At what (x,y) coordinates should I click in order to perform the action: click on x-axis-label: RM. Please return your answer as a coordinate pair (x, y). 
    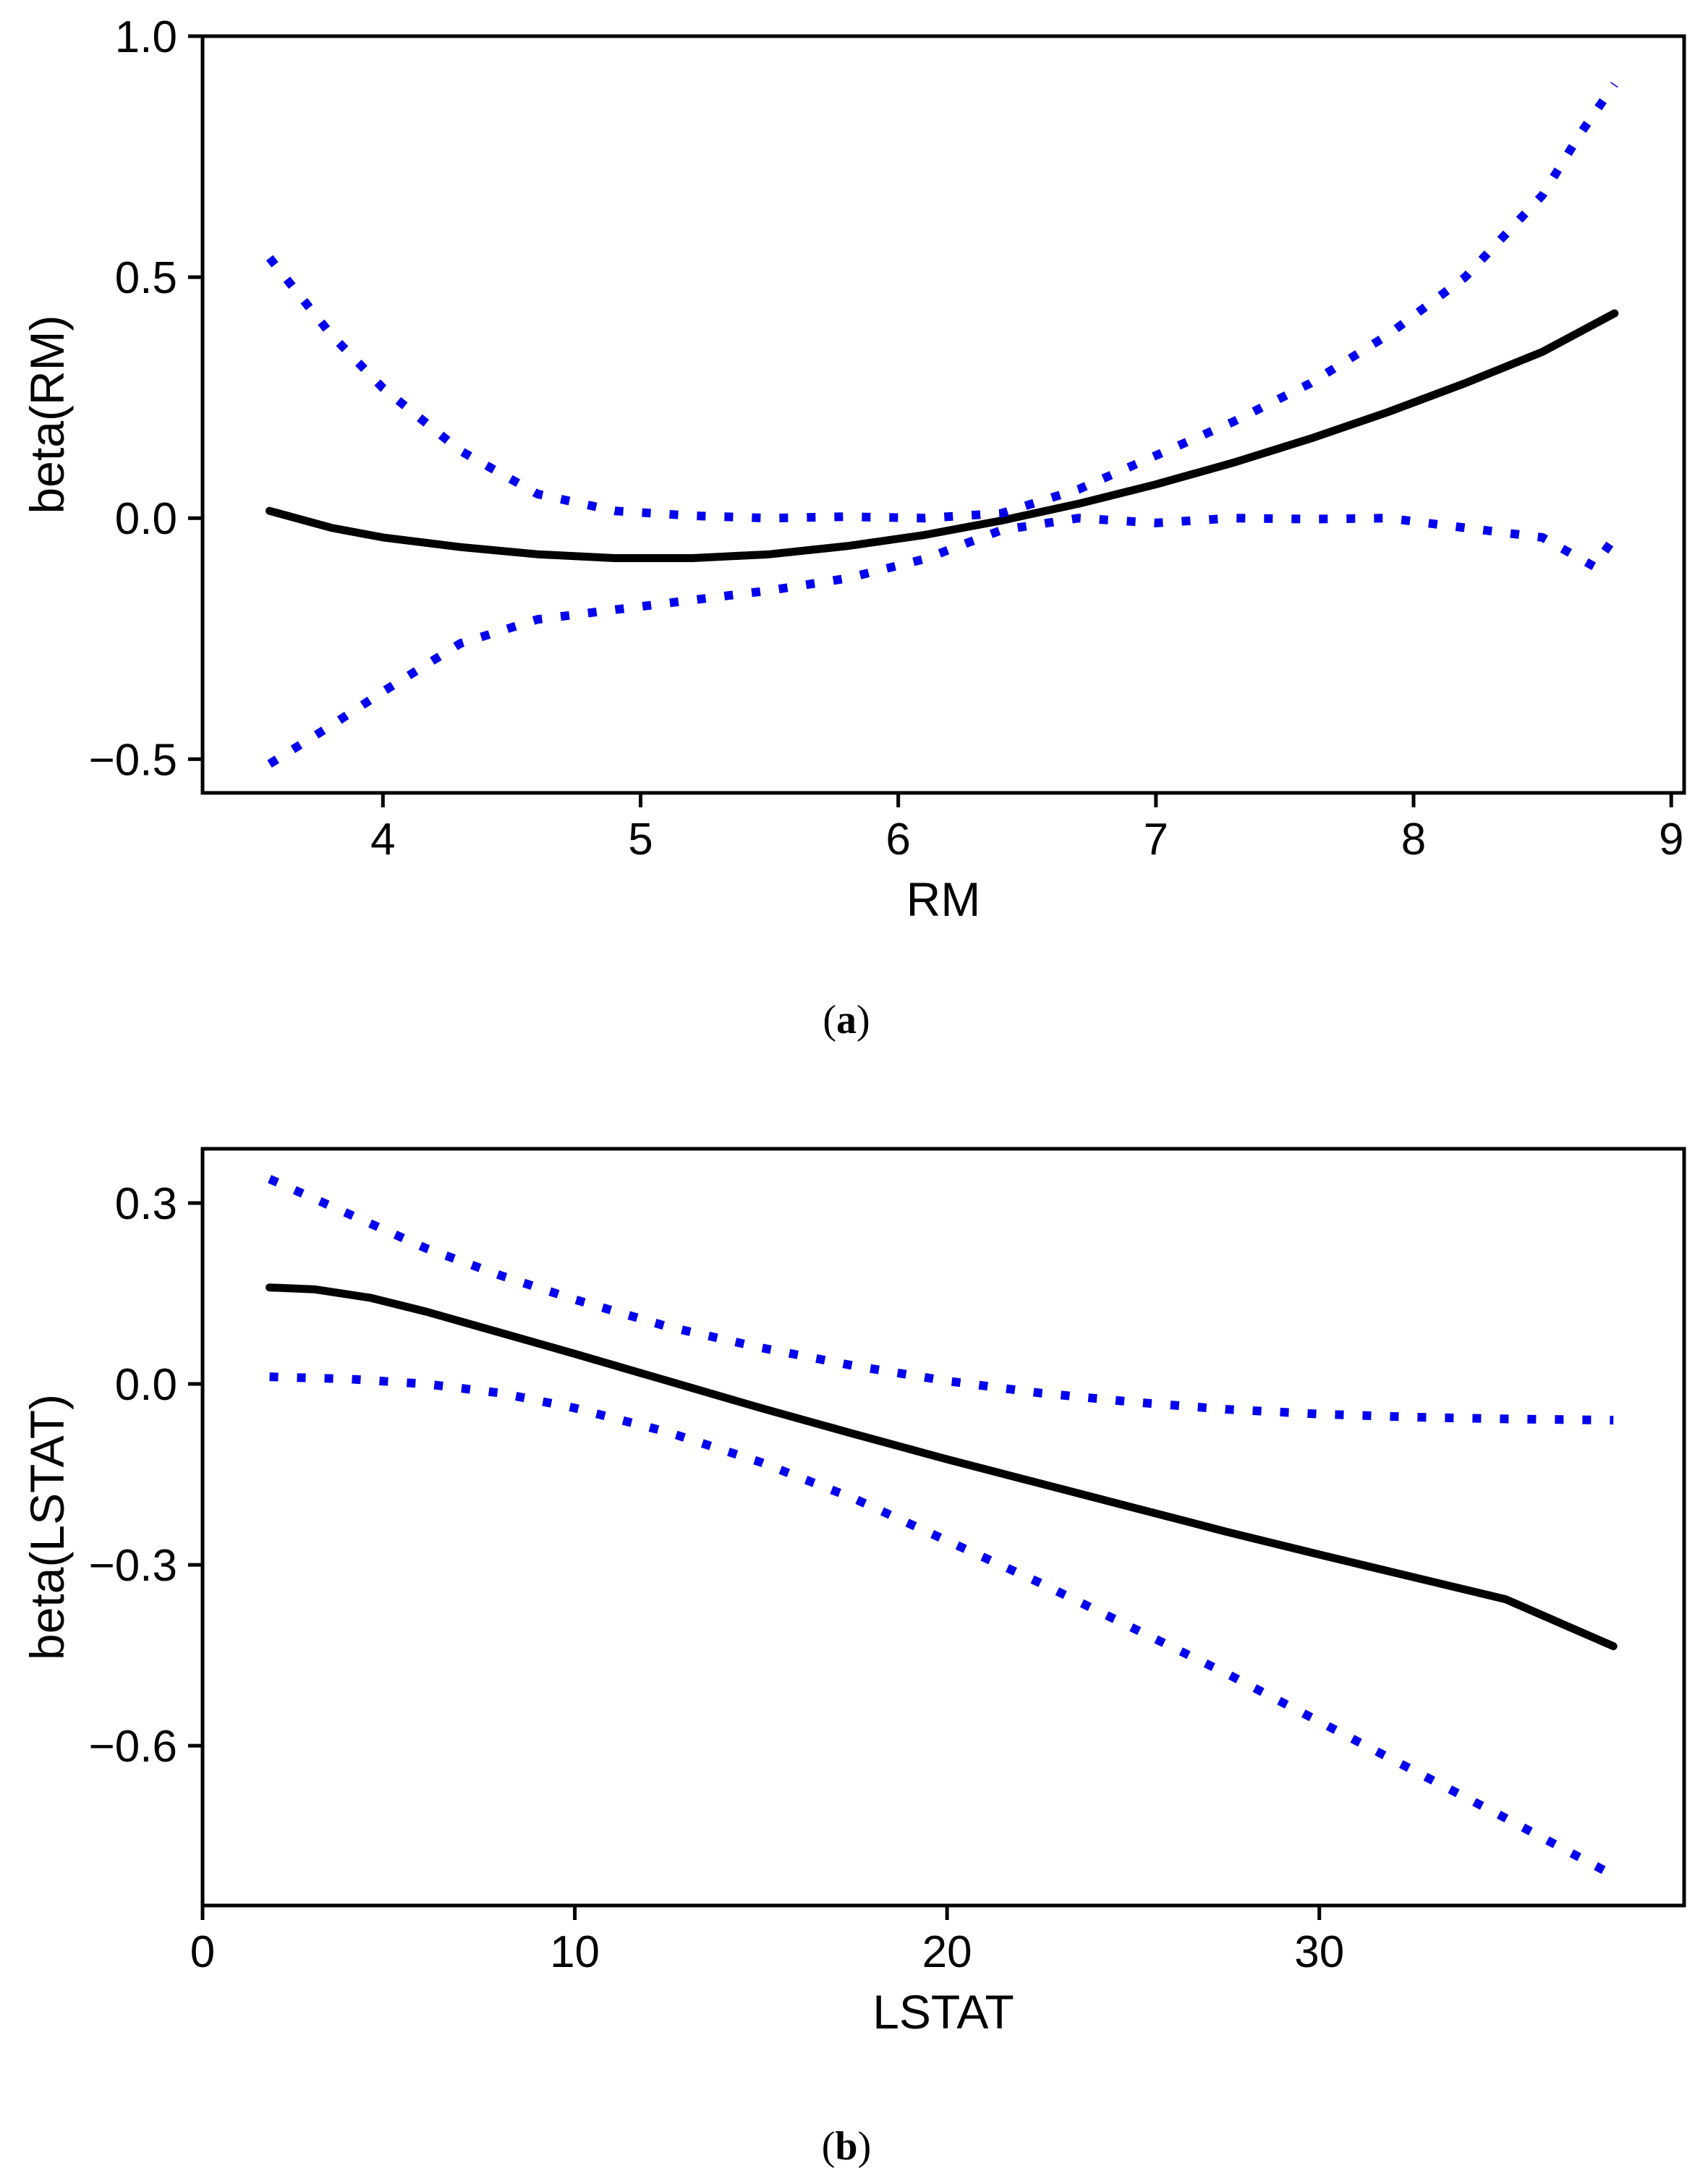
    Looking at the image, I should click on (943, 899).